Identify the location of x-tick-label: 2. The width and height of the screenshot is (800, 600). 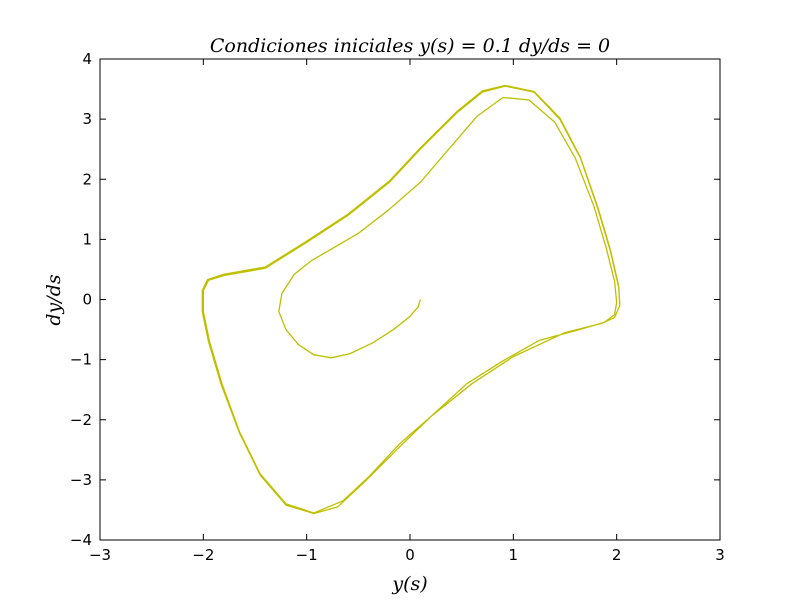
(617, 555).